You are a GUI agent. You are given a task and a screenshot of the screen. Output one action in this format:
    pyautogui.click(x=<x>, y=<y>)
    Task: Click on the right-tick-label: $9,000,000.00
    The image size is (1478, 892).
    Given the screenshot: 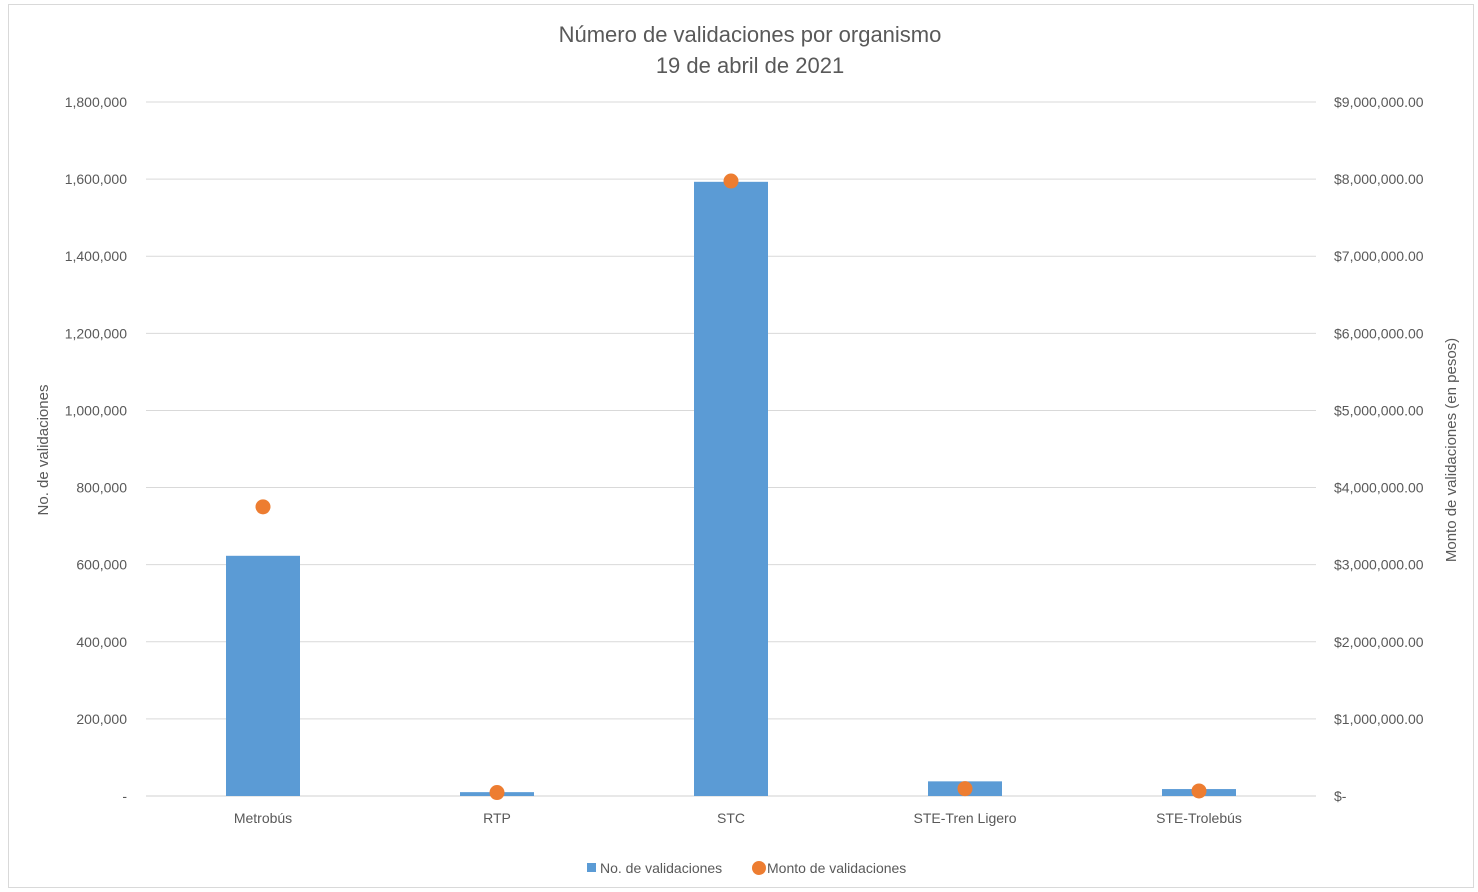 What is the action you would take?
    pyautogui.click(x=1379, y=102)
    